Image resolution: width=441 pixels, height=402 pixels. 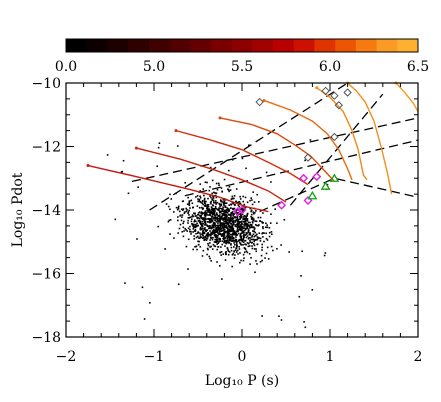 What do you see at coordinates (339, 105) in the screenshot?
I see `open-diamond-marker` at bounding box center [339, 105].